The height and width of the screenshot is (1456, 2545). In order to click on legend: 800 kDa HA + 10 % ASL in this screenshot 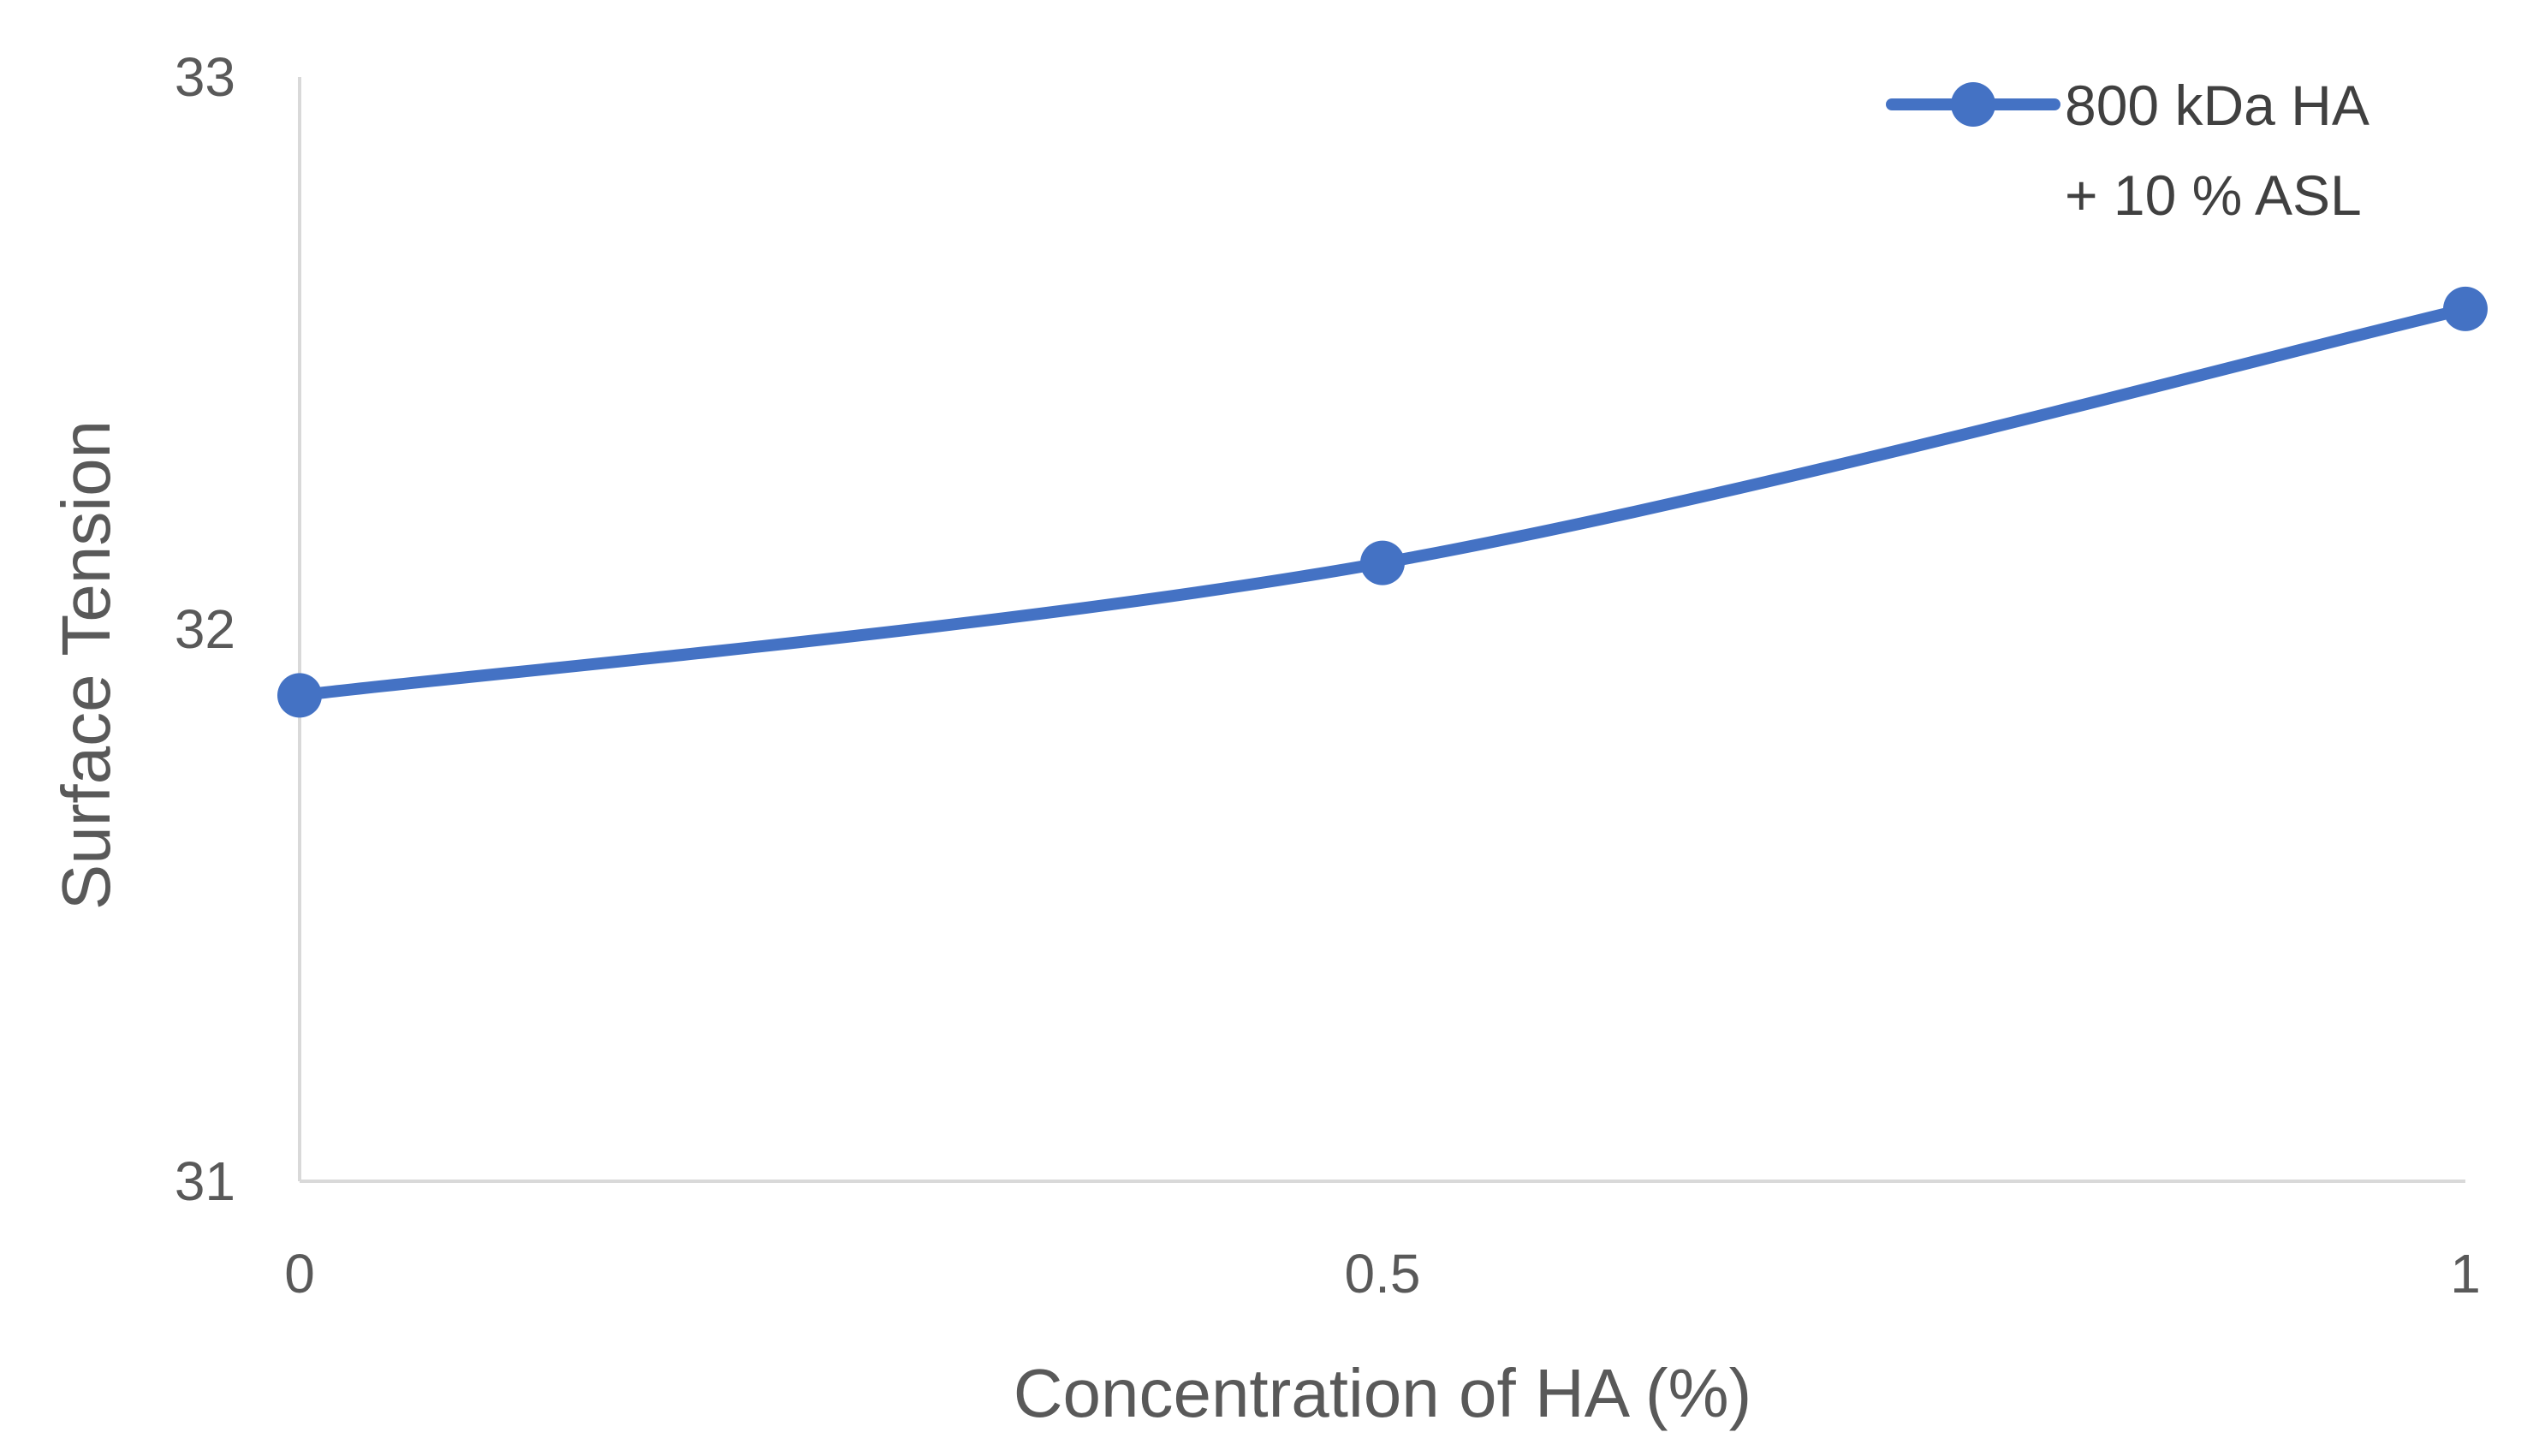, I will do `click(2128, 151)`.